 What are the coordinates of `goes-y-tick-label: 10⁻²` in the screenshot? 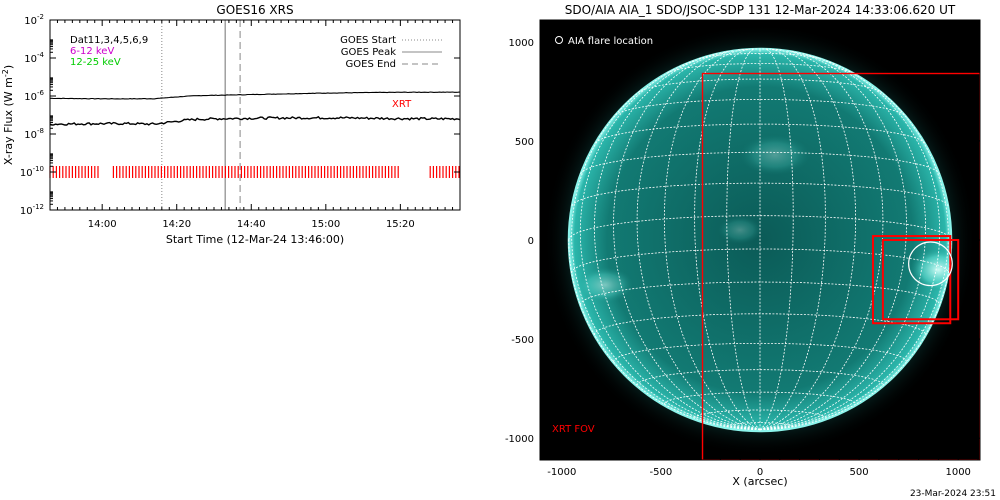 It's located at (34, 20).